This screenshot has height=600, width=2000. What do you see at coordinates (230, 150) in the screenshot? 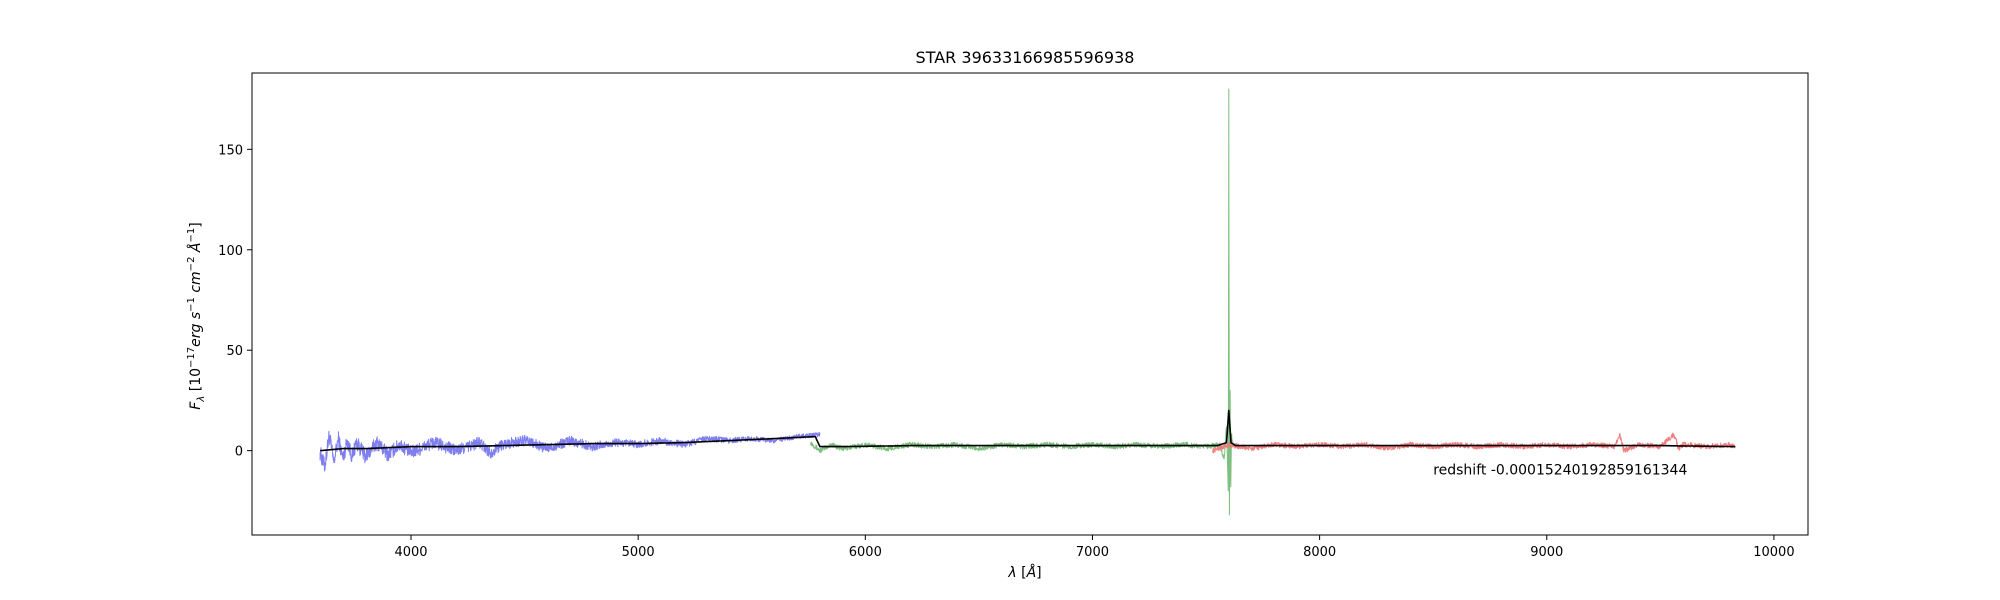
I see `y-tick-label-150: 150` at bounding box center [230, 150].